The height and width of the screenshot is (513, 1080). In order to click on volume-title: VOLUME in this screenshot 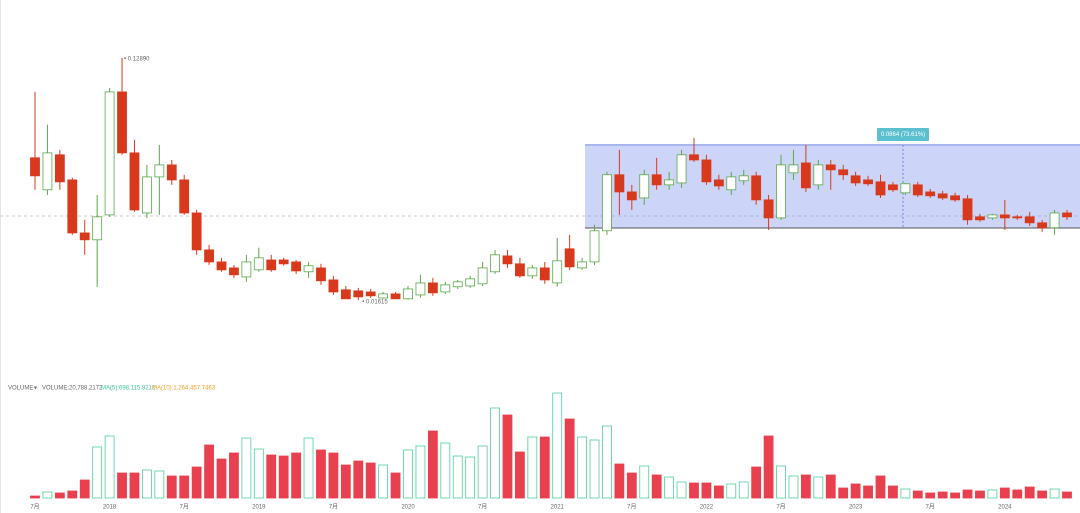, I will do `click(20, 389)`.